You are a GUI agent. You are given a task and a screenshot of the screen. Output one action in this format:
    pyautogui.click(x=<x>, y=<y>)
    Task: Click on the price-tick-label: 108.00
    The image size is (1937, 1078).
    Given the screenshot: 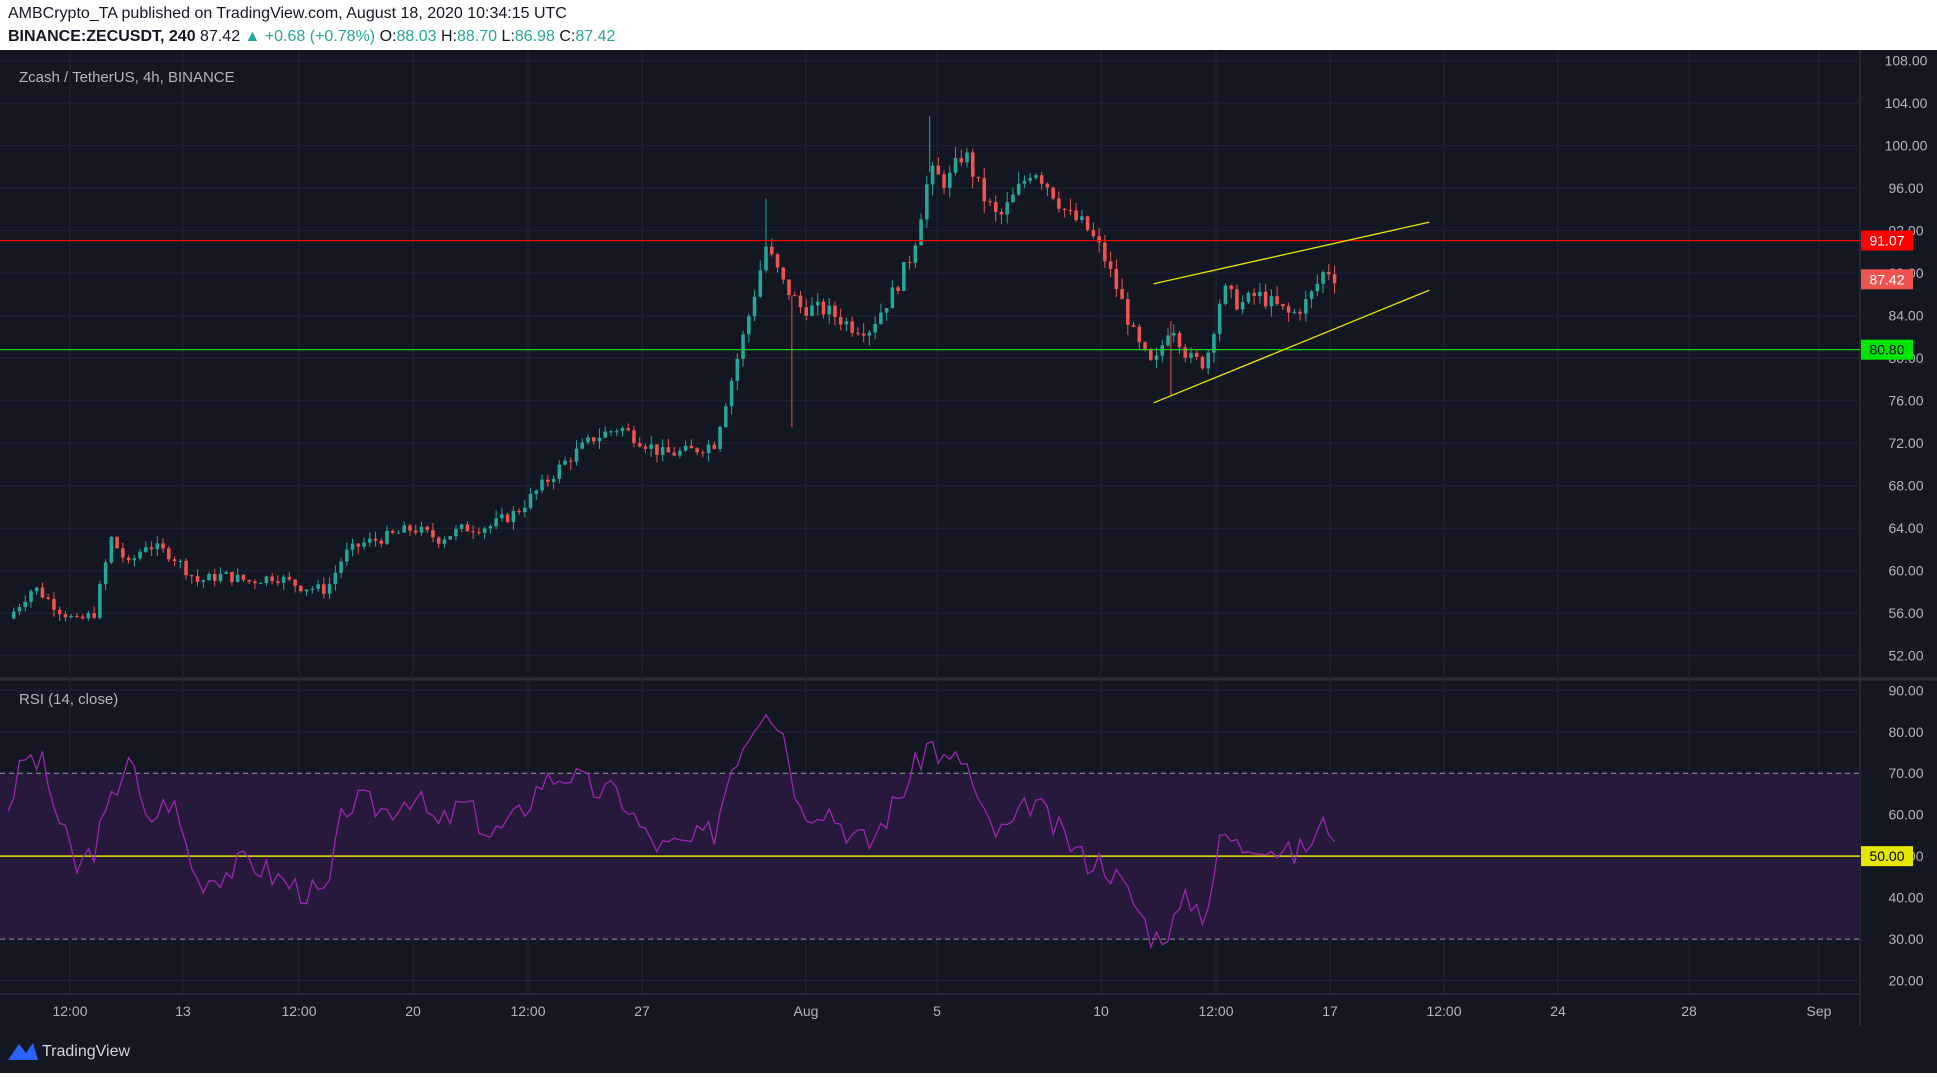 What is the action you would take?
    pyautogui.click(x=1906, y=61)
    